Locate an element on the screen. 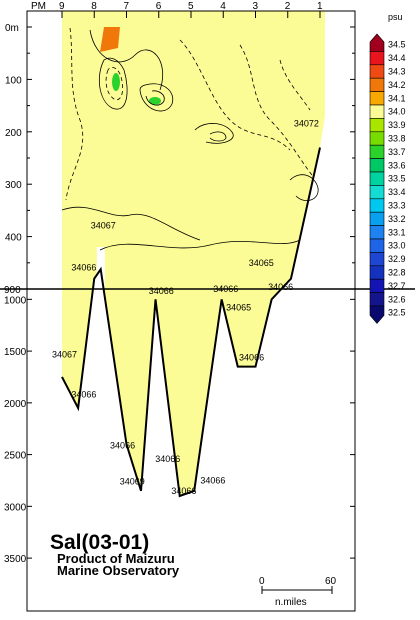  chart-title: Sal(03-01) is located at coordinates (99, 542).